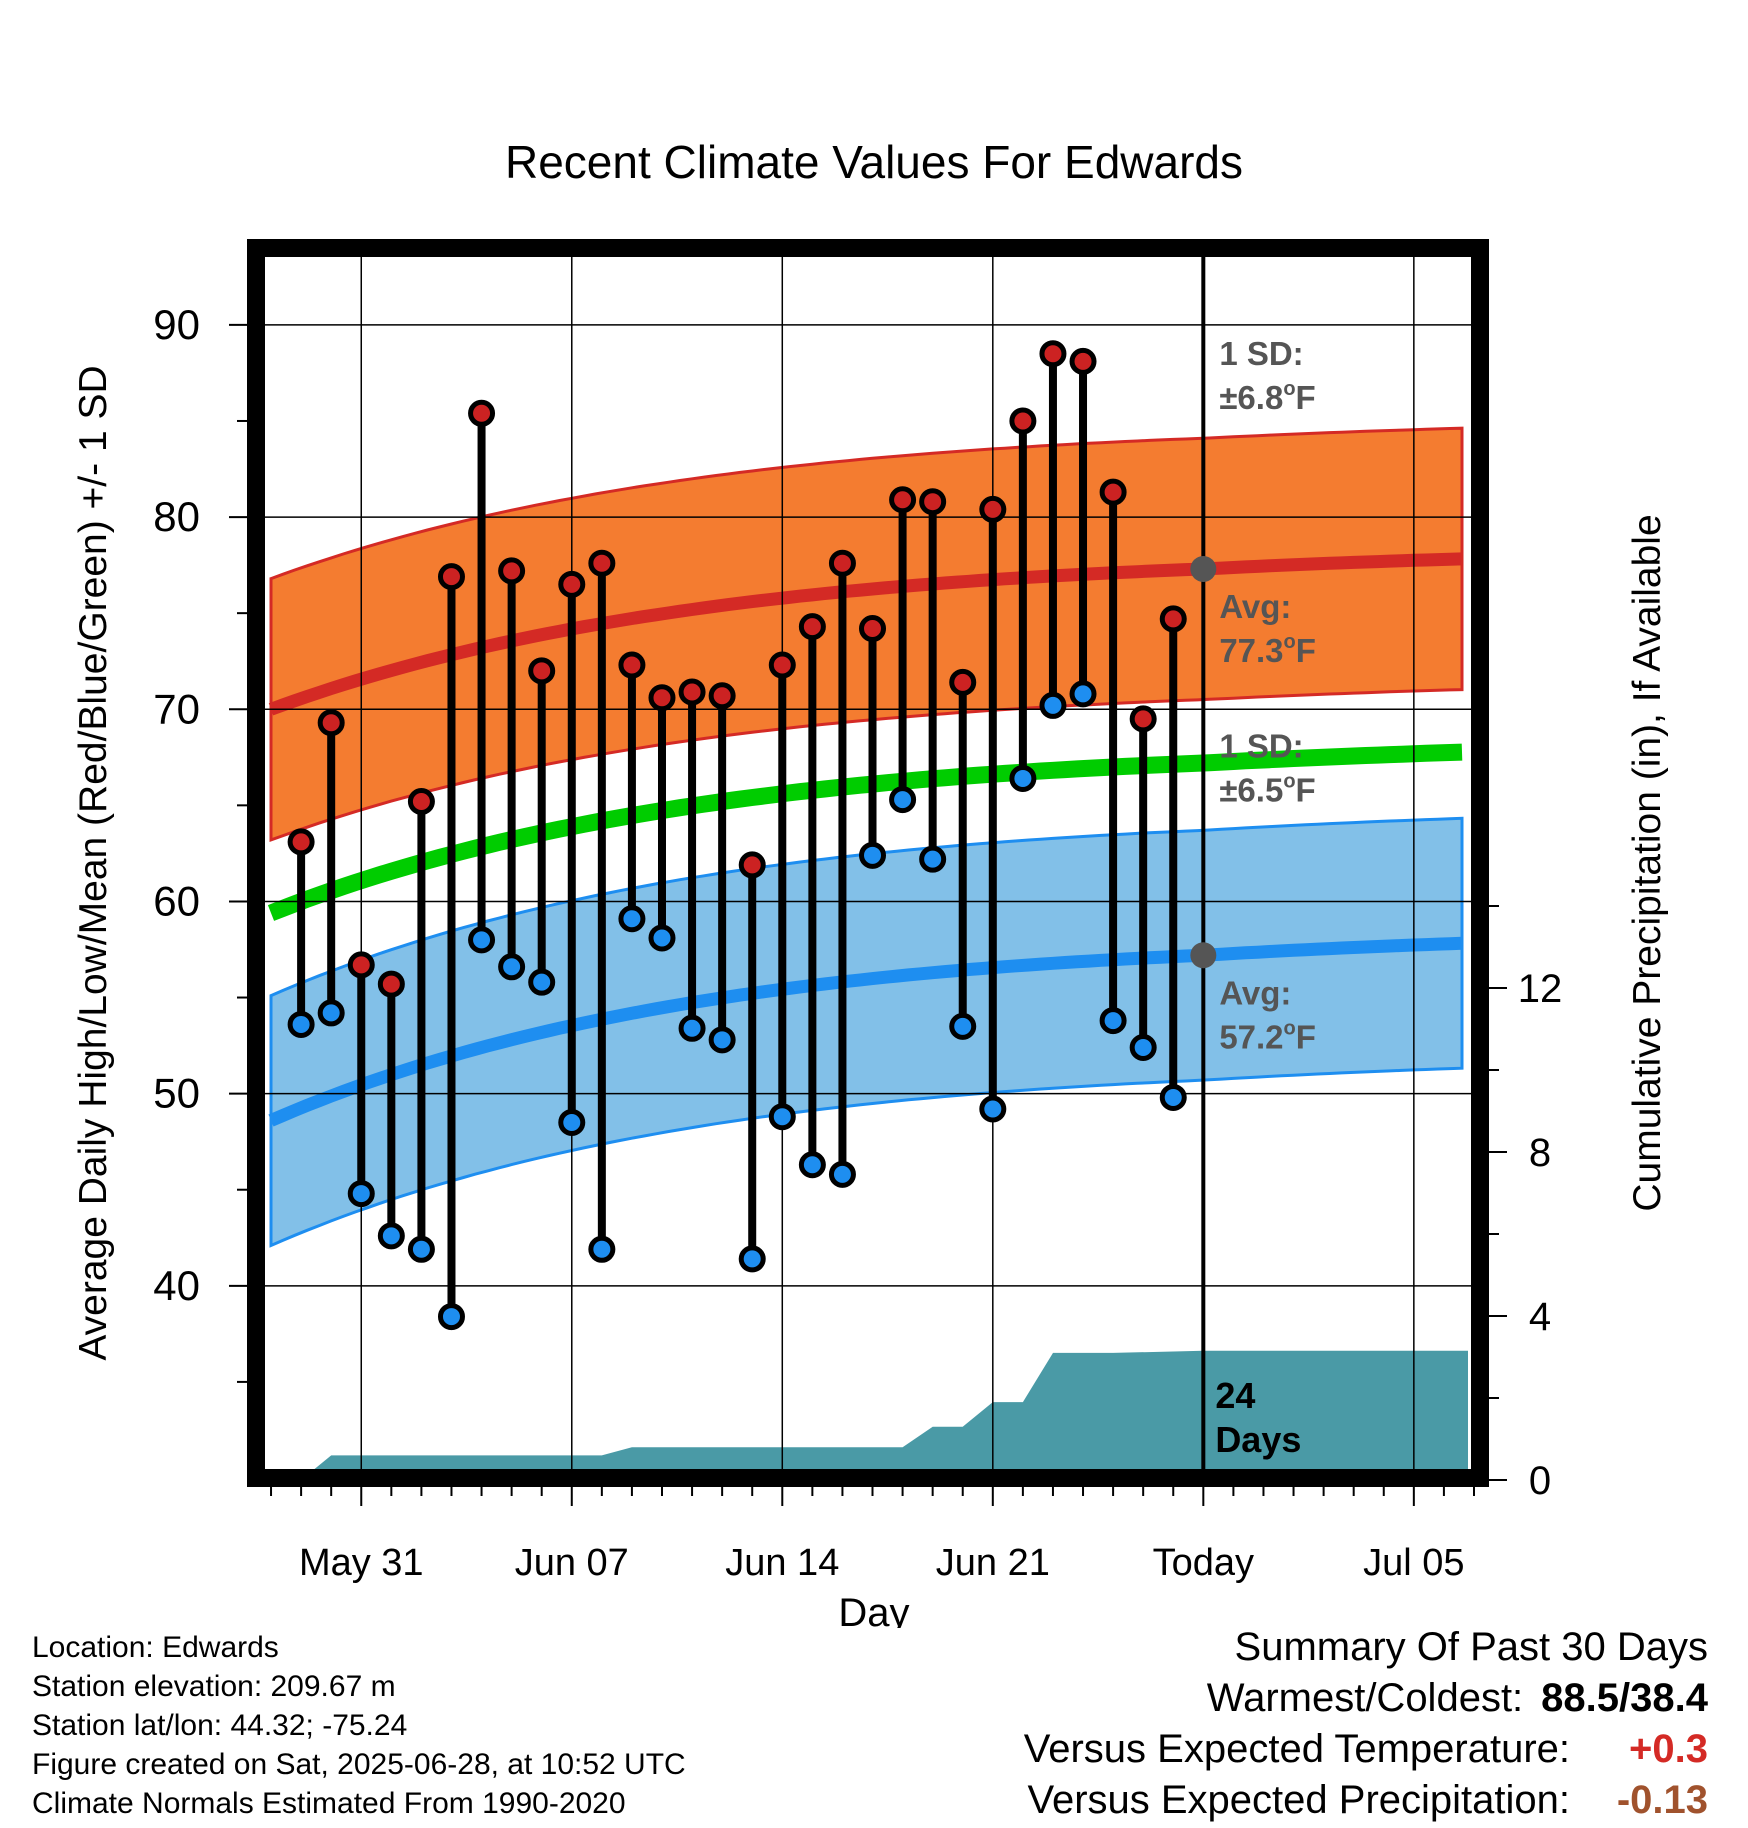 This screenshot has width=1748, height=1828. Describe the element at coordinates (1624, 1698) in the screenshot. I see `warmest-value: 88.5/38.4` at that location.